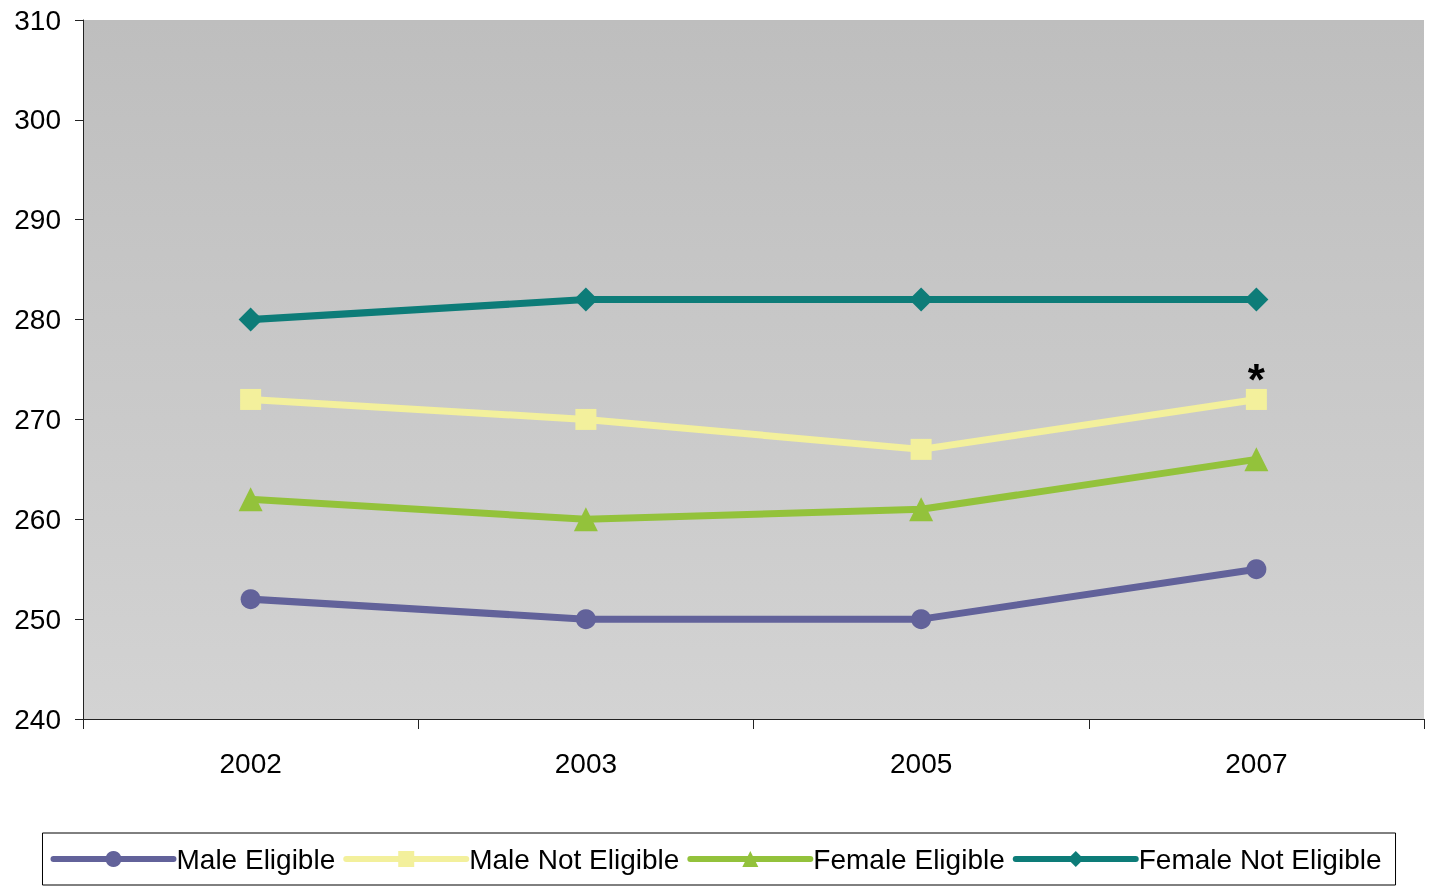  I want to click on y-tick-label: 280, so click(37, 320).